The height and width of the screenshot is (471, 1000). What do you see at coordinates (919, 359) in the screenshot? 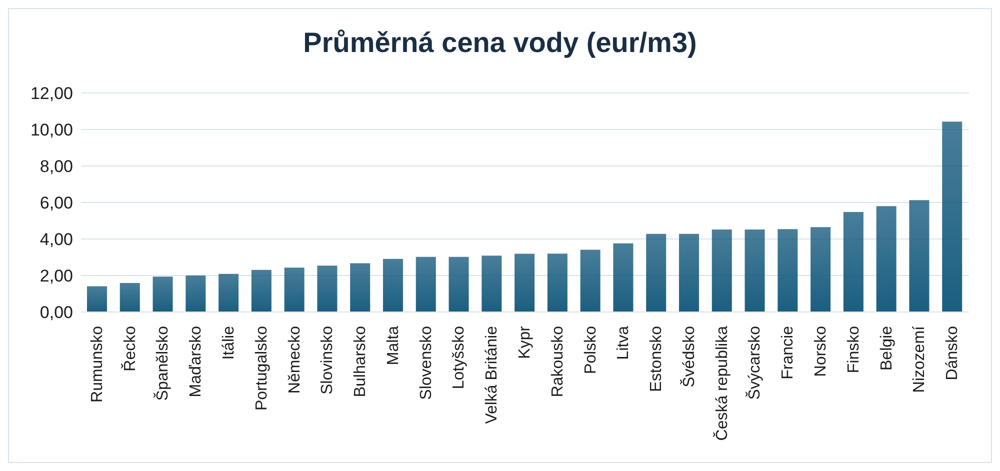
I see `x-tick-label: Nizozemí` at bounding box center [919, 359].